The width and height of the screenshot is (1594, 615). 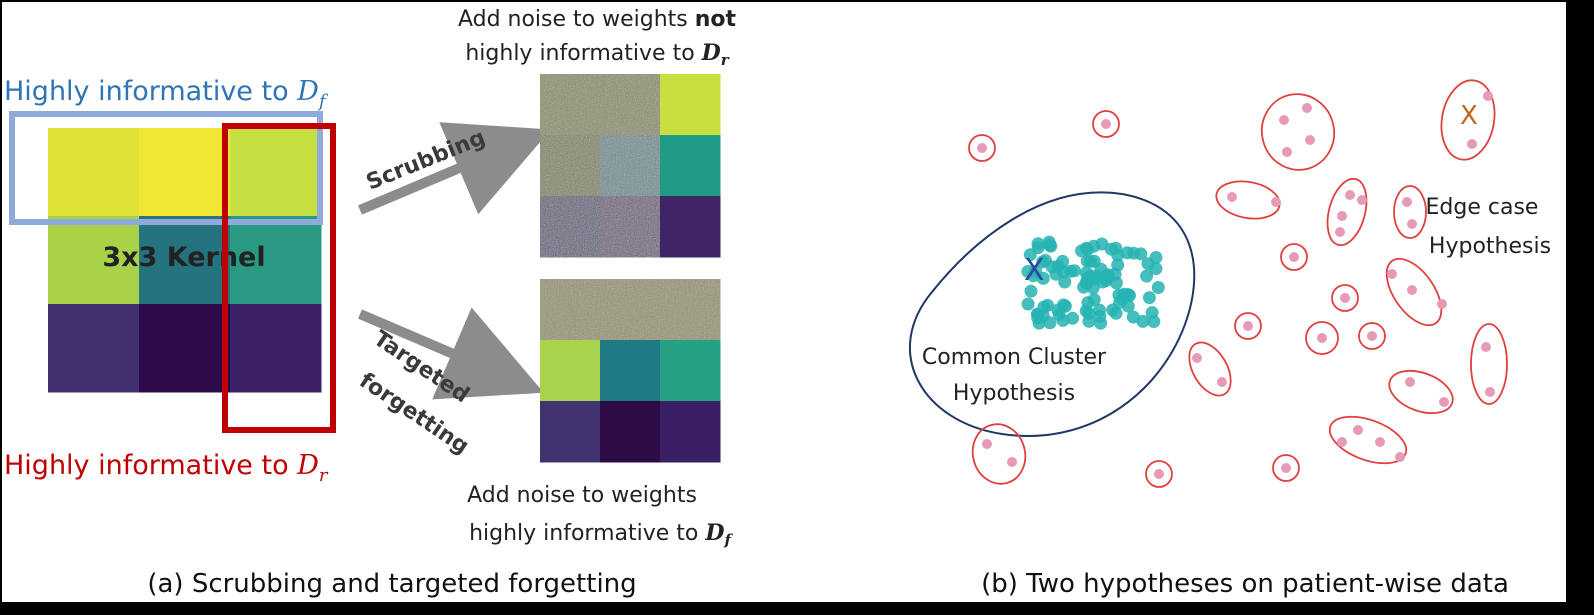 What do you see at coordinates (1014, 393) in the screenshot?
I see `common-label-2: Hypothesis` at bounding box center [1014, 393].